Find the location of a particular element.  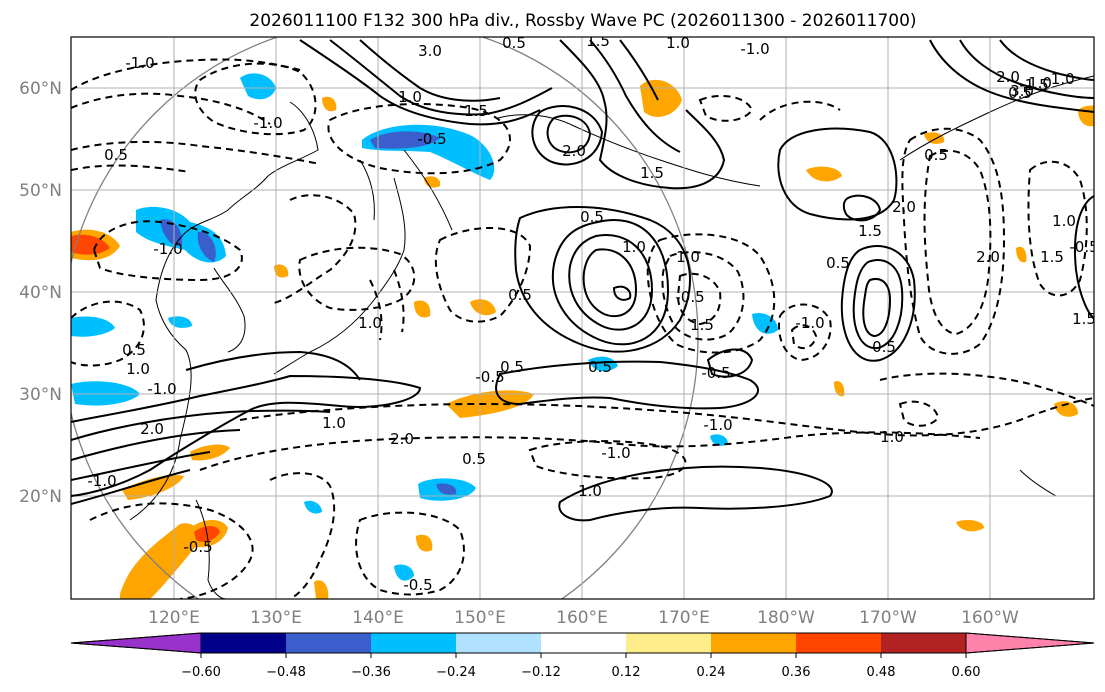

colorbar-tick-label: −0.48 is located at coordinates (286, 672).